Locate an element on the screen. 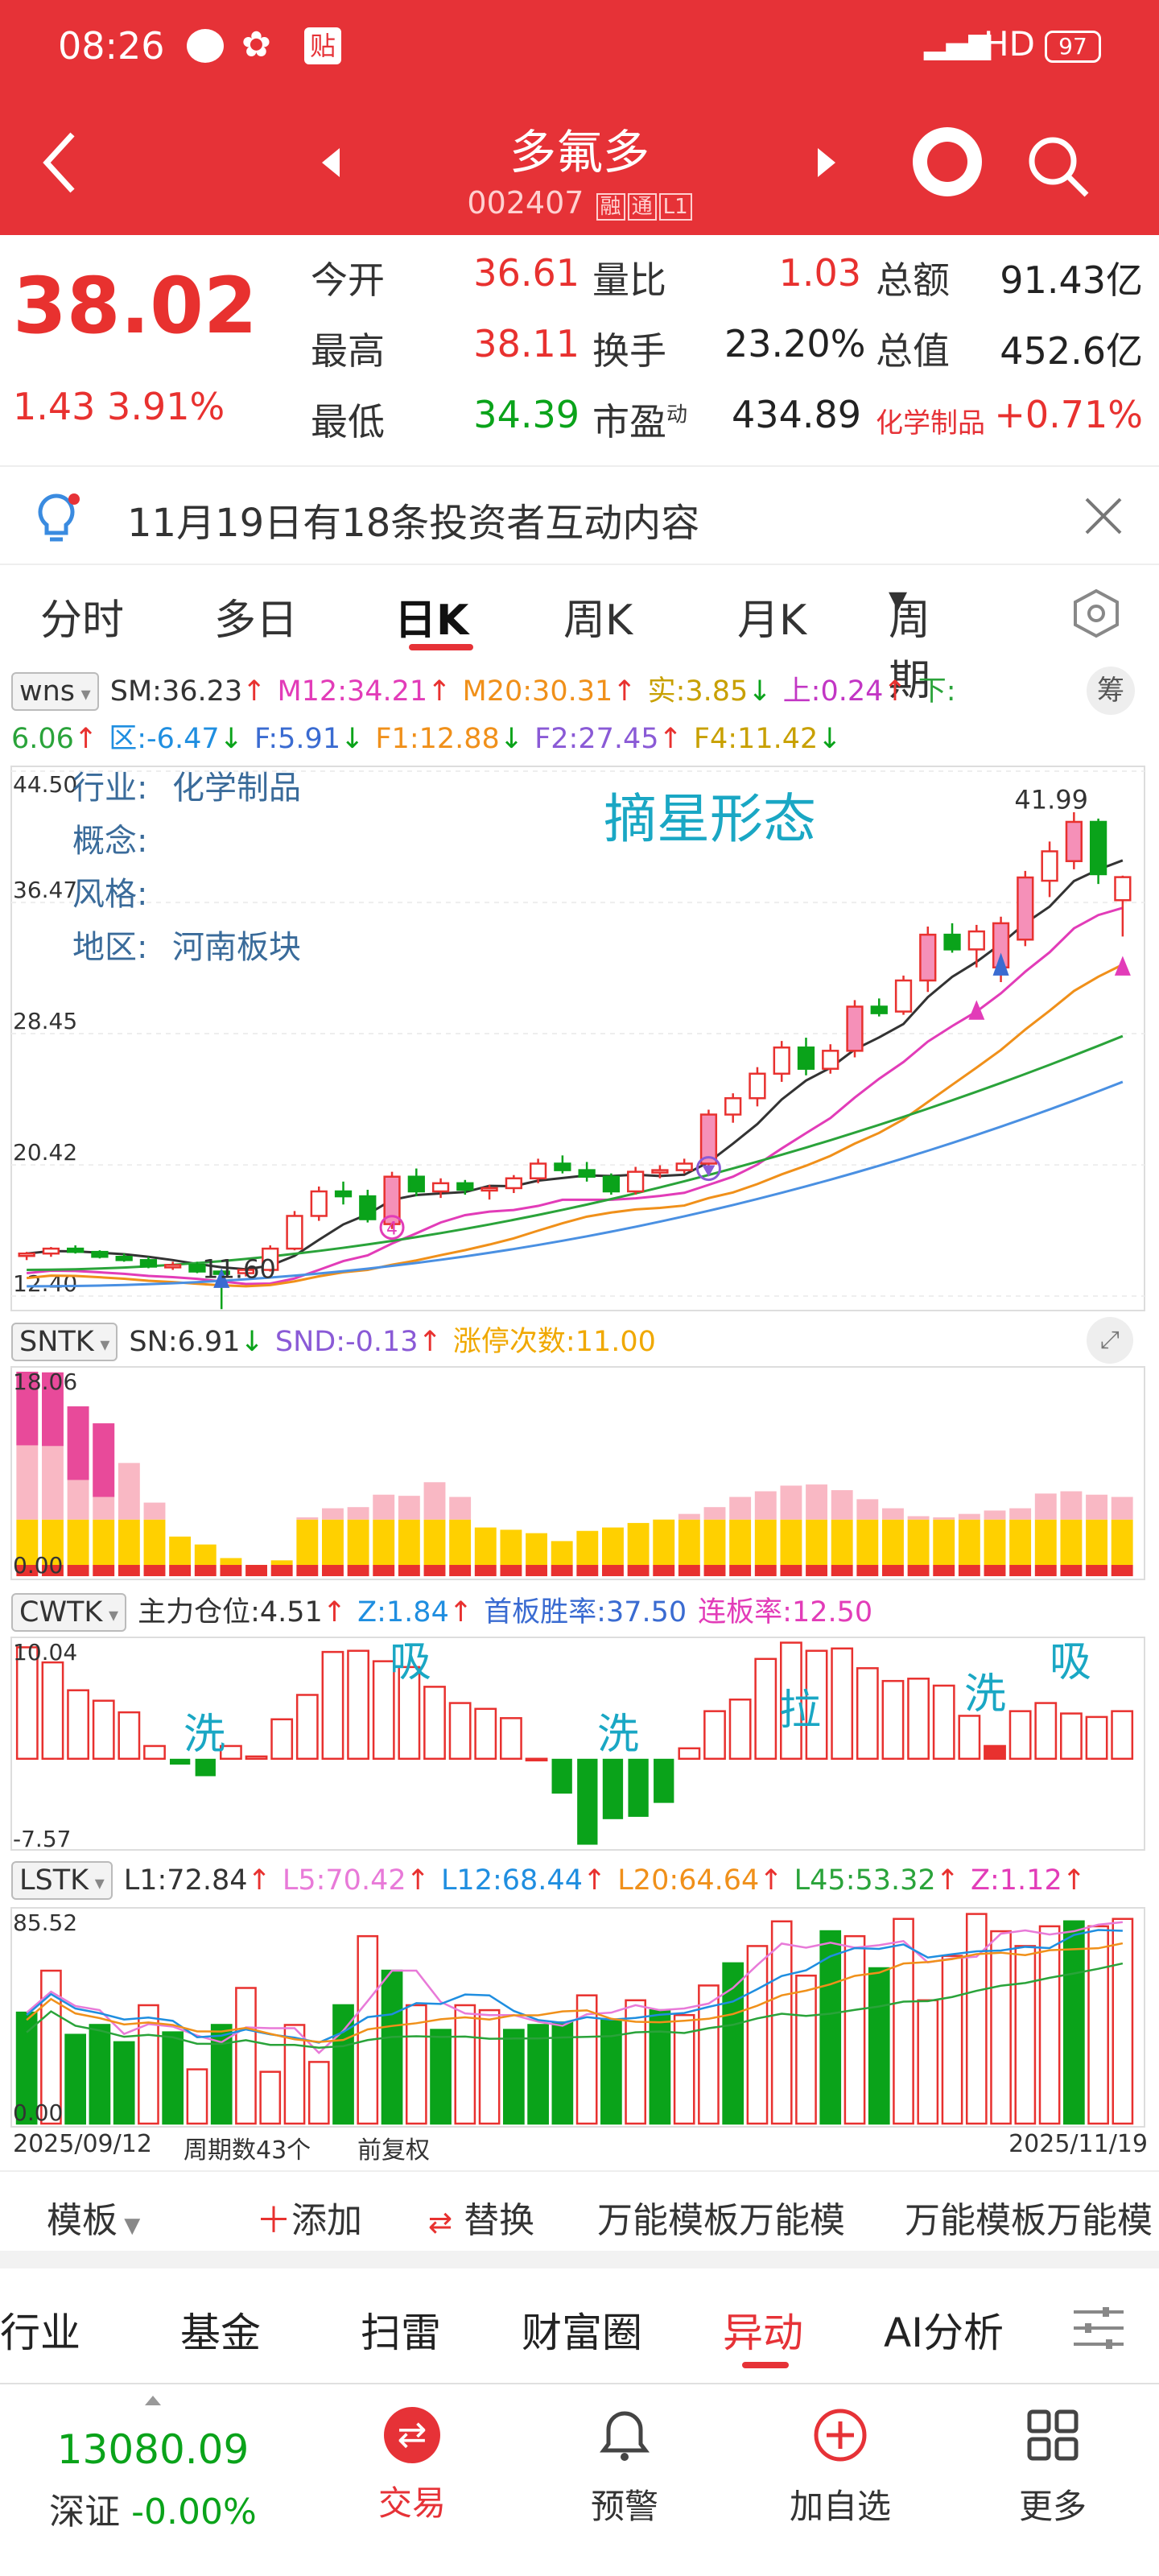  quote-value: 34.39 is located at coordinates (526, 414).